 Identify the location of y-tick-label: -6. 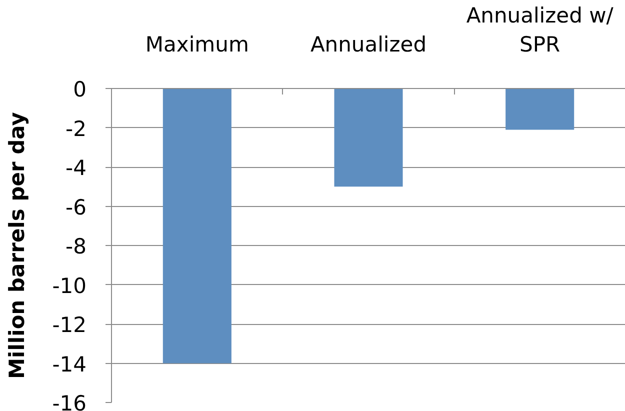
(76, 207).